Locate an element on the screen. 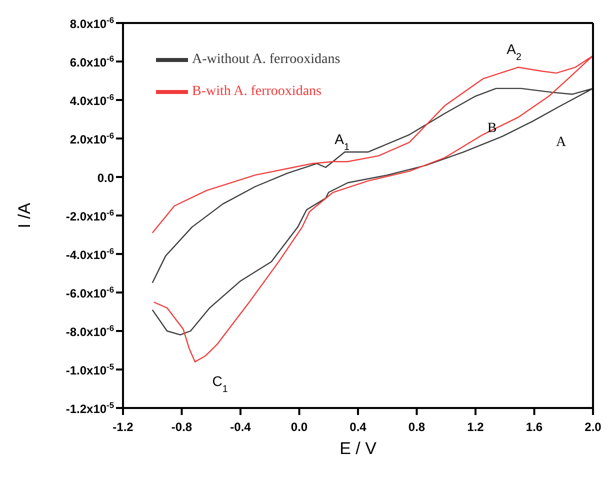  x-axis-title: E / V is located at coordinates (359, 448).